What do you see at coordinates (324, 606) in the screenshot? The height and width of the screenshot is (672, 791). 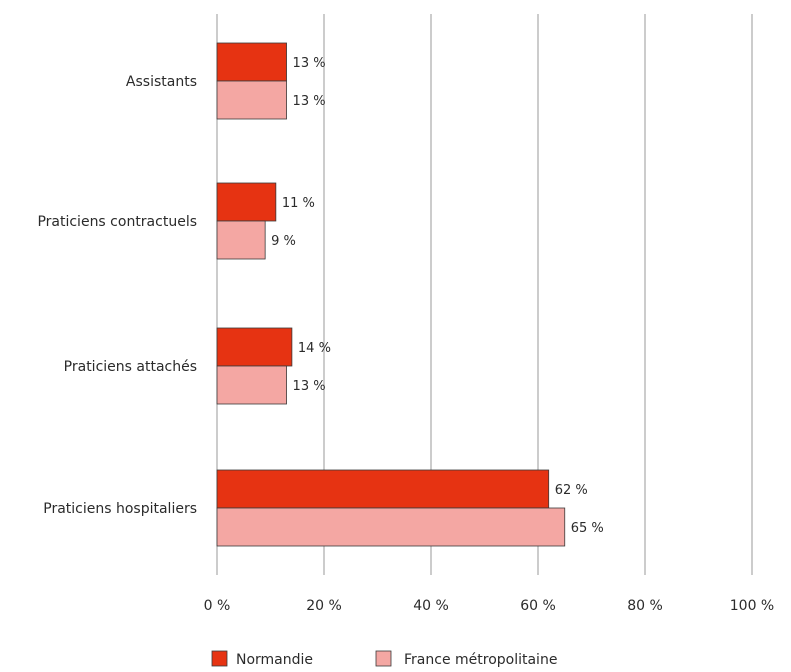 I see `x-tick-label: 20 %` at bounding box center [324, 606].